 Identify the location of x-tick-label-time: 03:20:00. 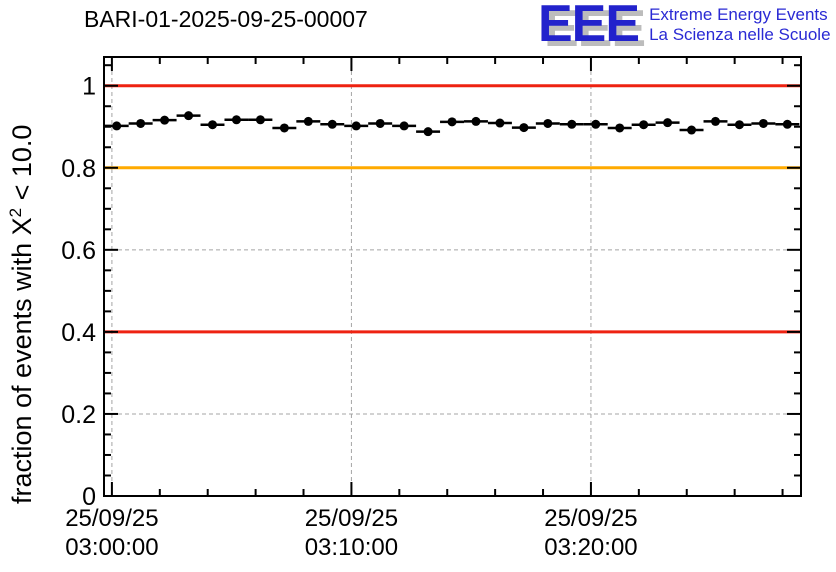
(590, 547).